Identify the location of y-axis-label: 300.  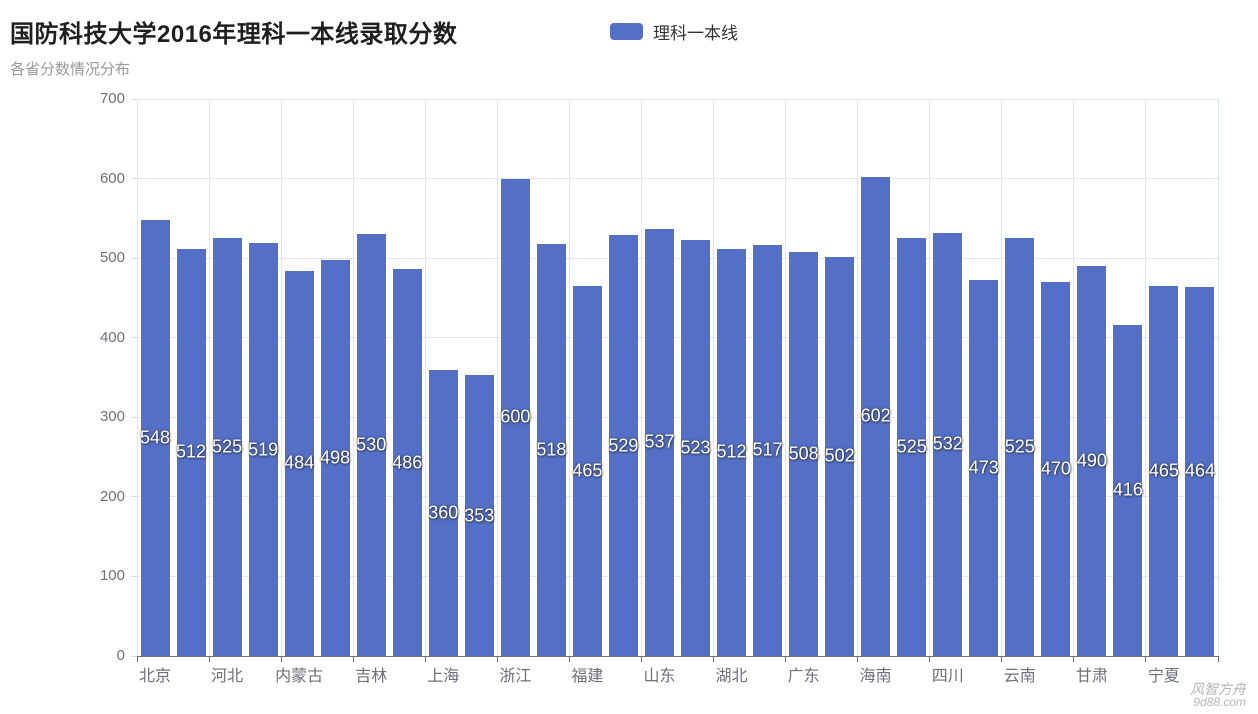
(112, 417).